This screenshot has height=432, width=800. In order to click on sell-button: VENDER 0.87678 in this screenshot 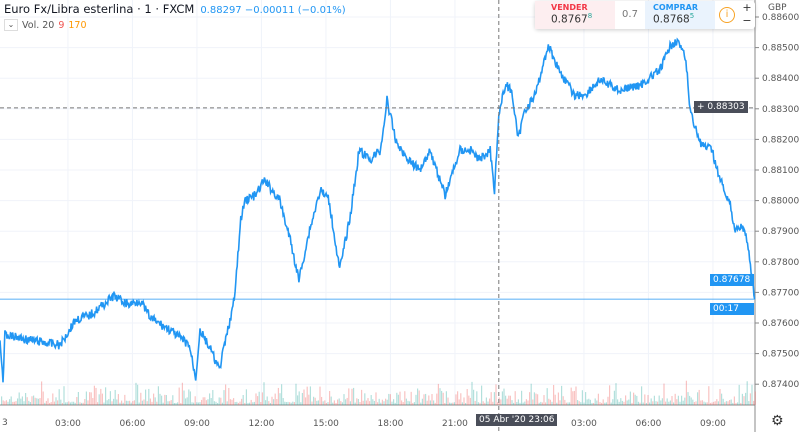, I will do `click(575, 15)`.